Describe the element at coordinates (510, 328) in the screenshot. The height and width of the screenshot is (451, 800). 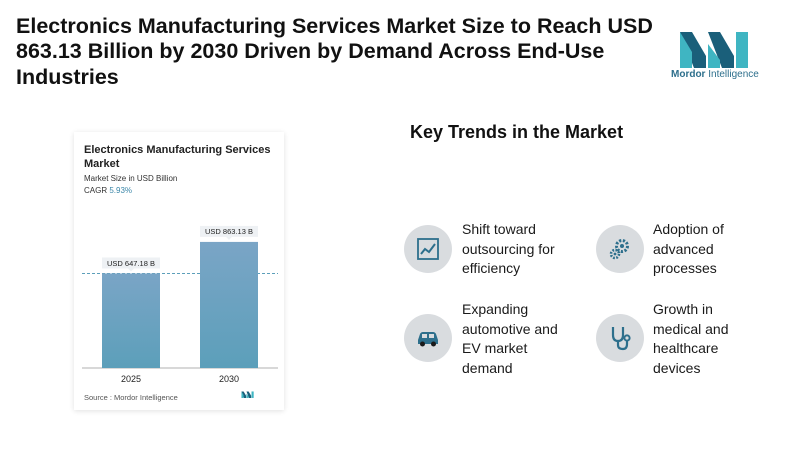
I see `trend-line: automotive and` at that location.